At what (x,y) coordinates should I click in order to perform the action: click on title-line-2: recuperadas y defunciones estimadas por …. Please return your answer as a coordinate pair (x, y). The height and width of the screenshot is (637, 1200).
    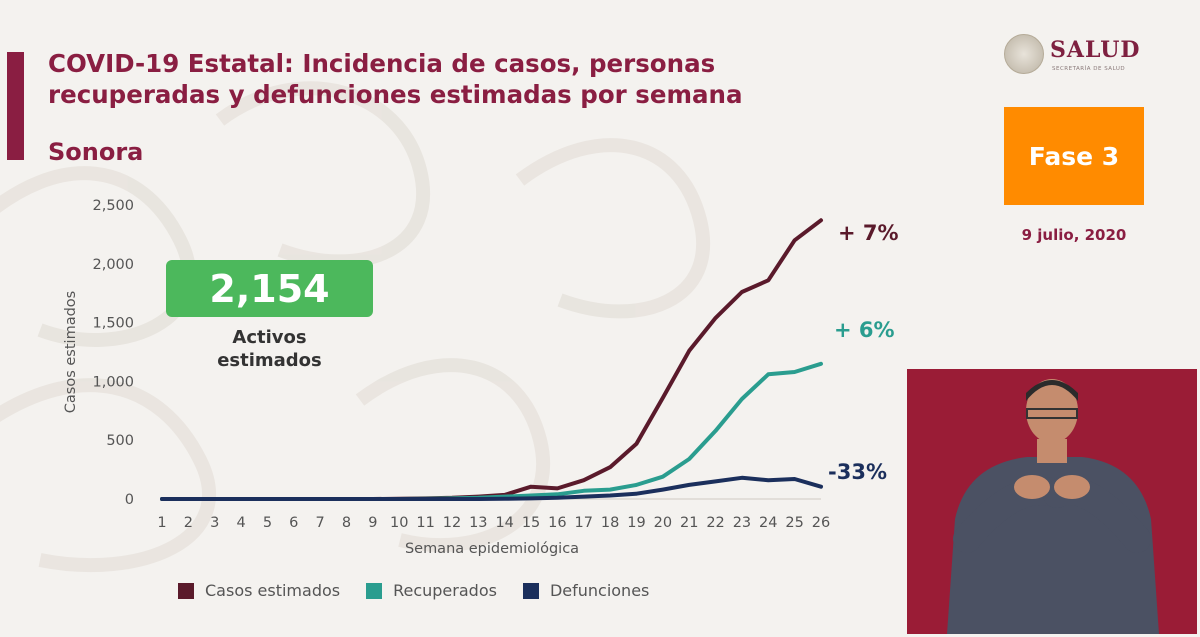
    Looking at the image, I should click on (395, 94).